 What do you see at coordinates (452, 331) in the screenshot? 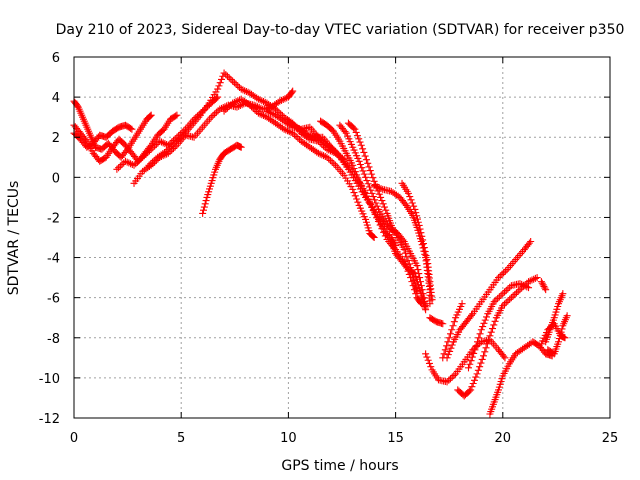
I see `series-track-r` at bounding box center [452, 331].